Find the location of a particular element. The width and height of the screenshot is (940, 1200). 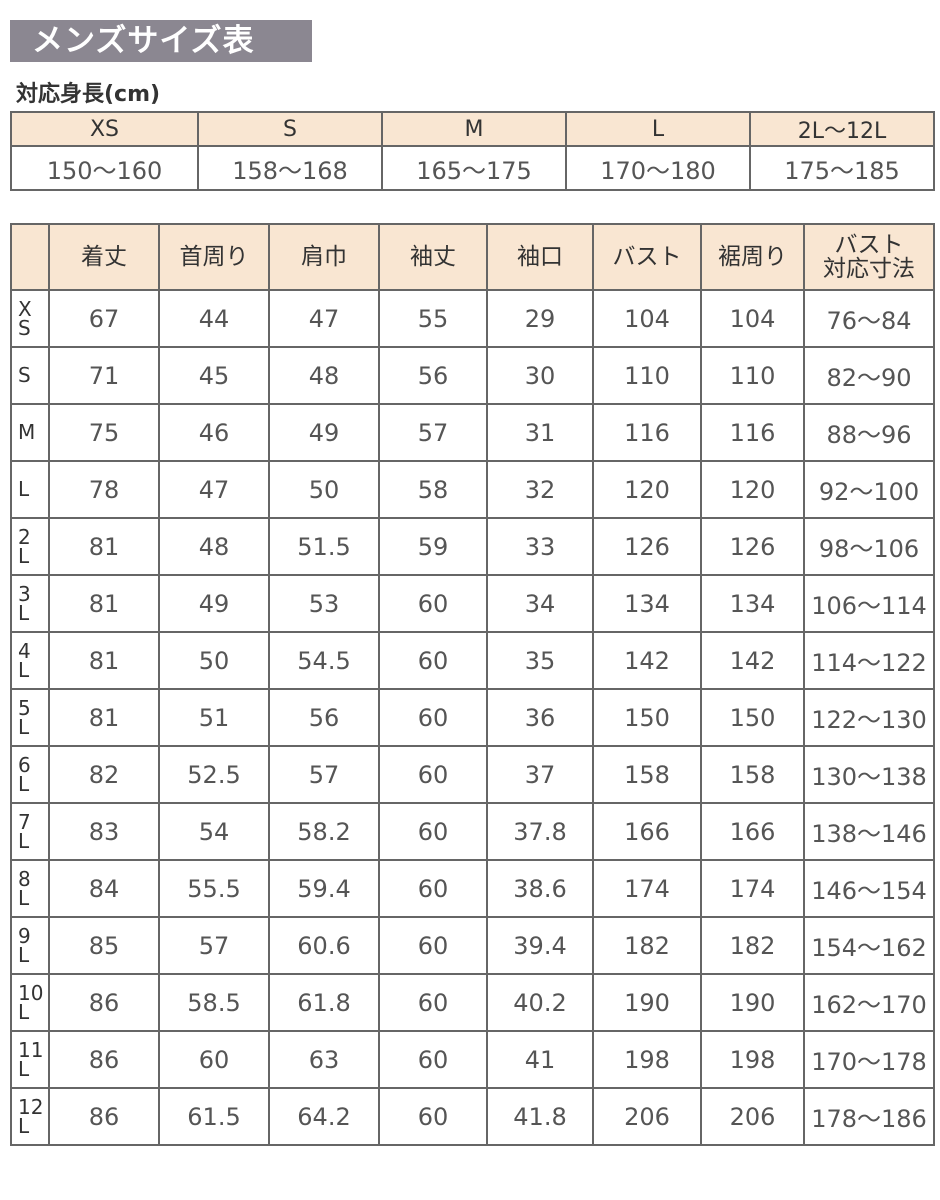

height-range-cell: 165〜175 is located at coordinates (474, 168).